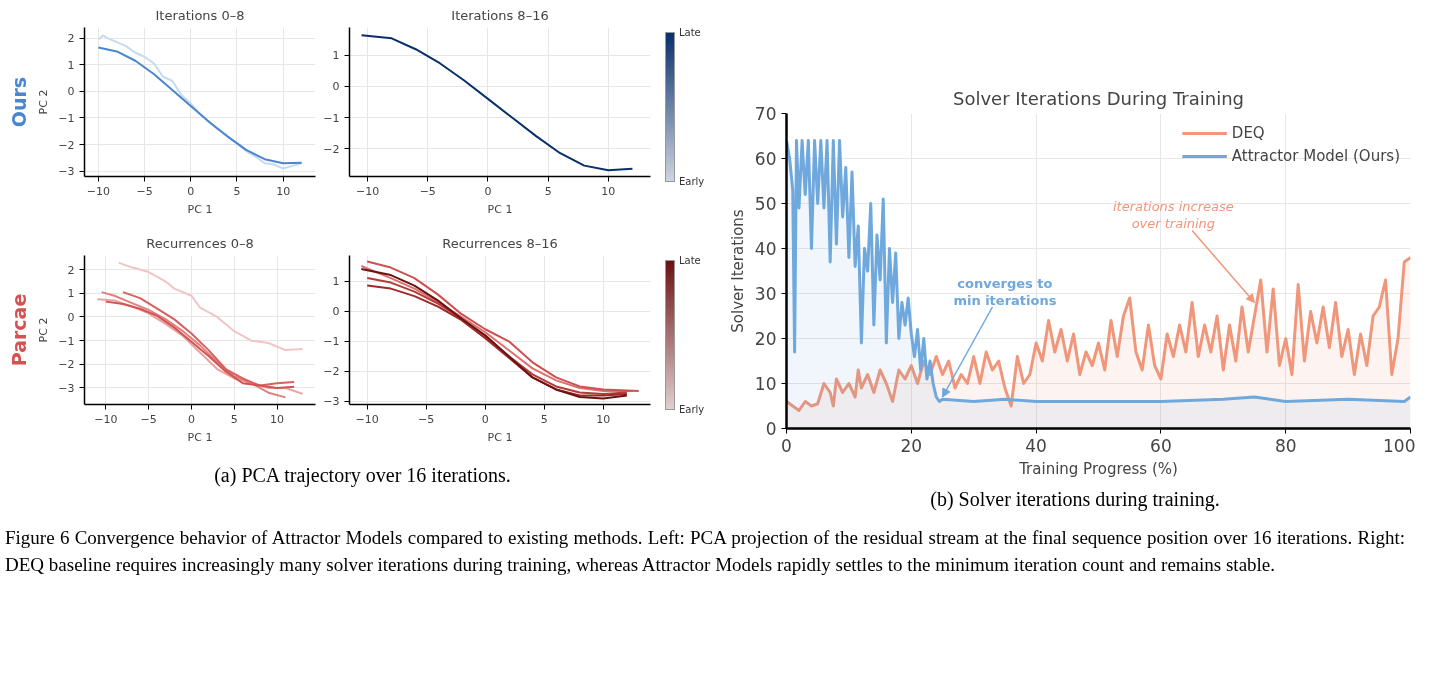 This screenshot has width=1446, height=685. Describe the element at coordinates (1248, 133) in the screenshot. I see `legend-label: DEQ` at that location.